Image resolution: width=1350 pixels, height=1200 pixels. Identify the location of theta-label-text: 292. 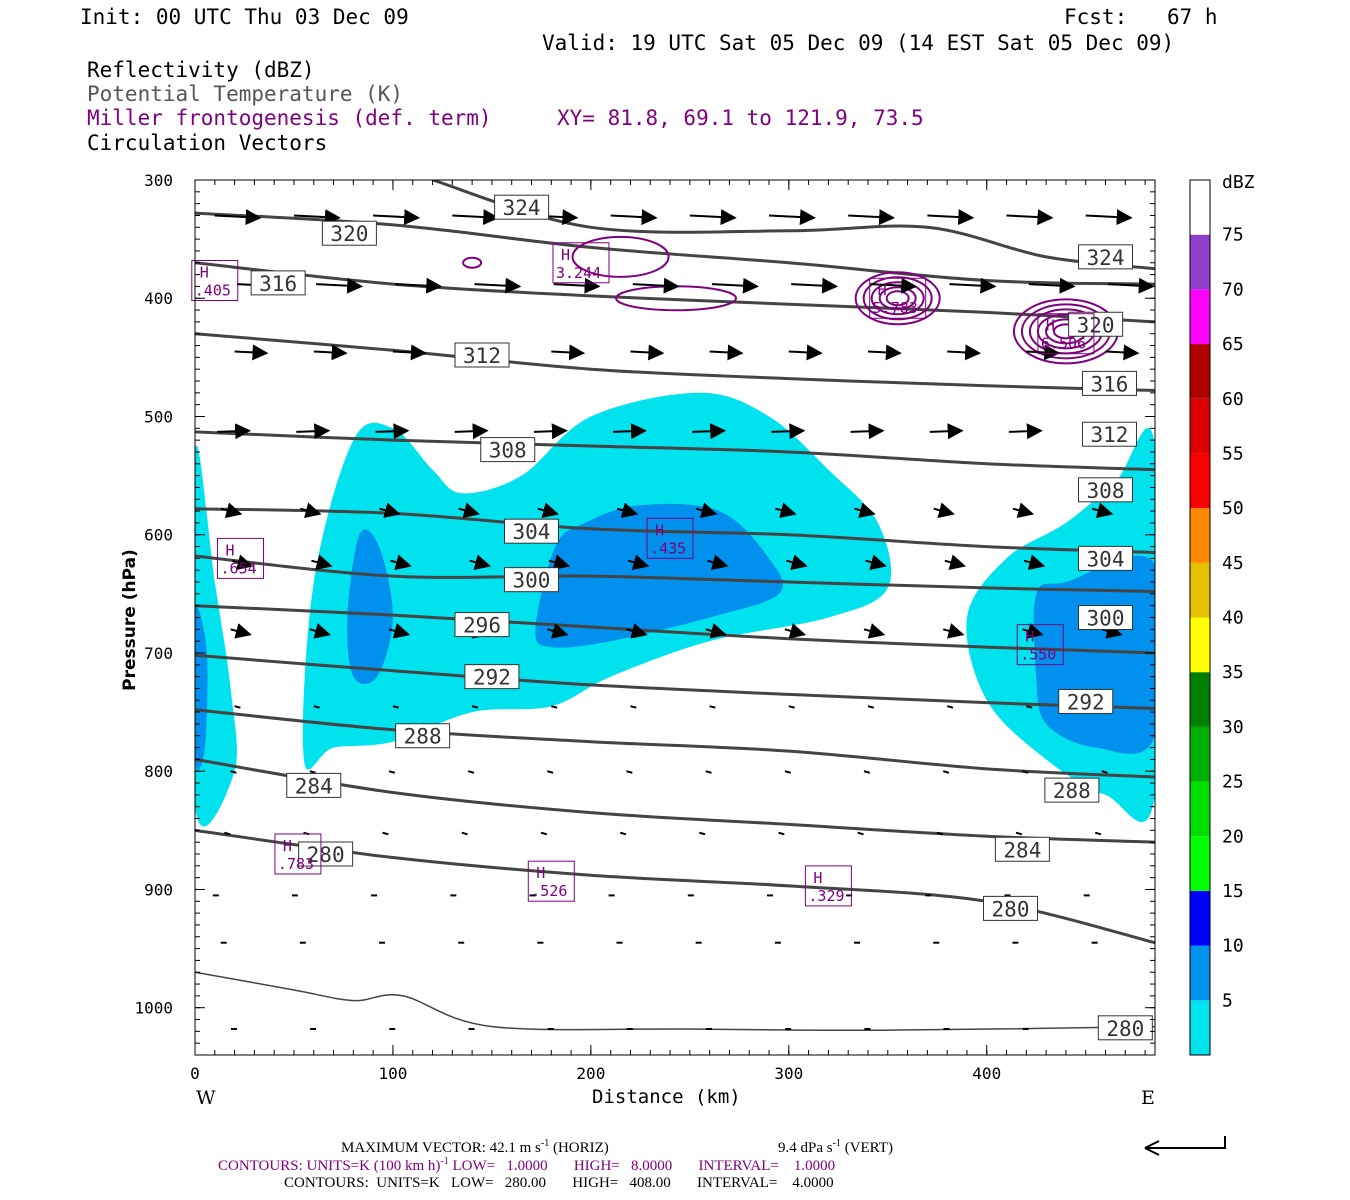
(1086, 702).